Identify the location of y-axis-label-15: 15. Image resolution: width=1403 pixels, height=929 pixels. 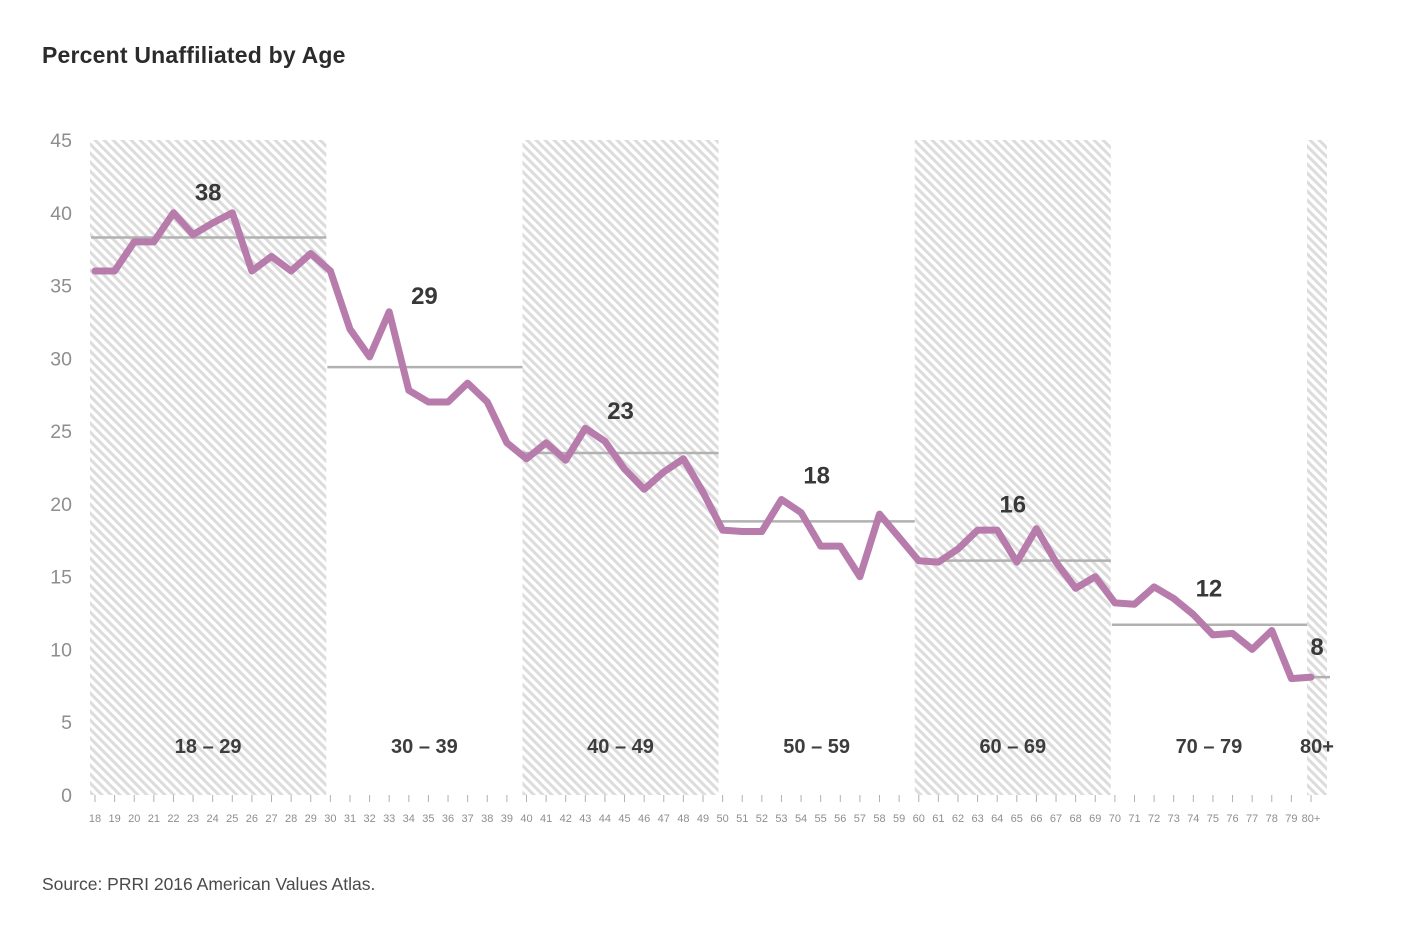
(61, 578).